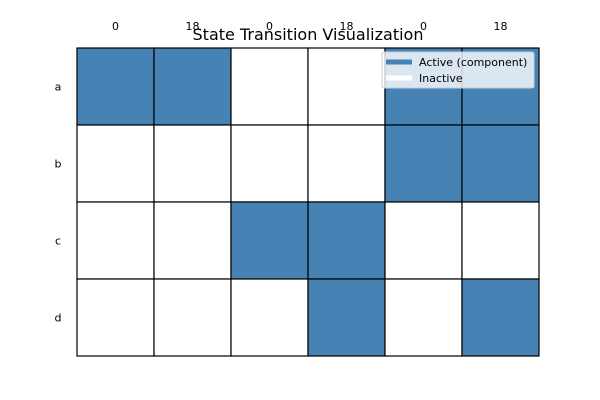  I want to click on chart-title: State Transition Visualization, so click(308, 34).